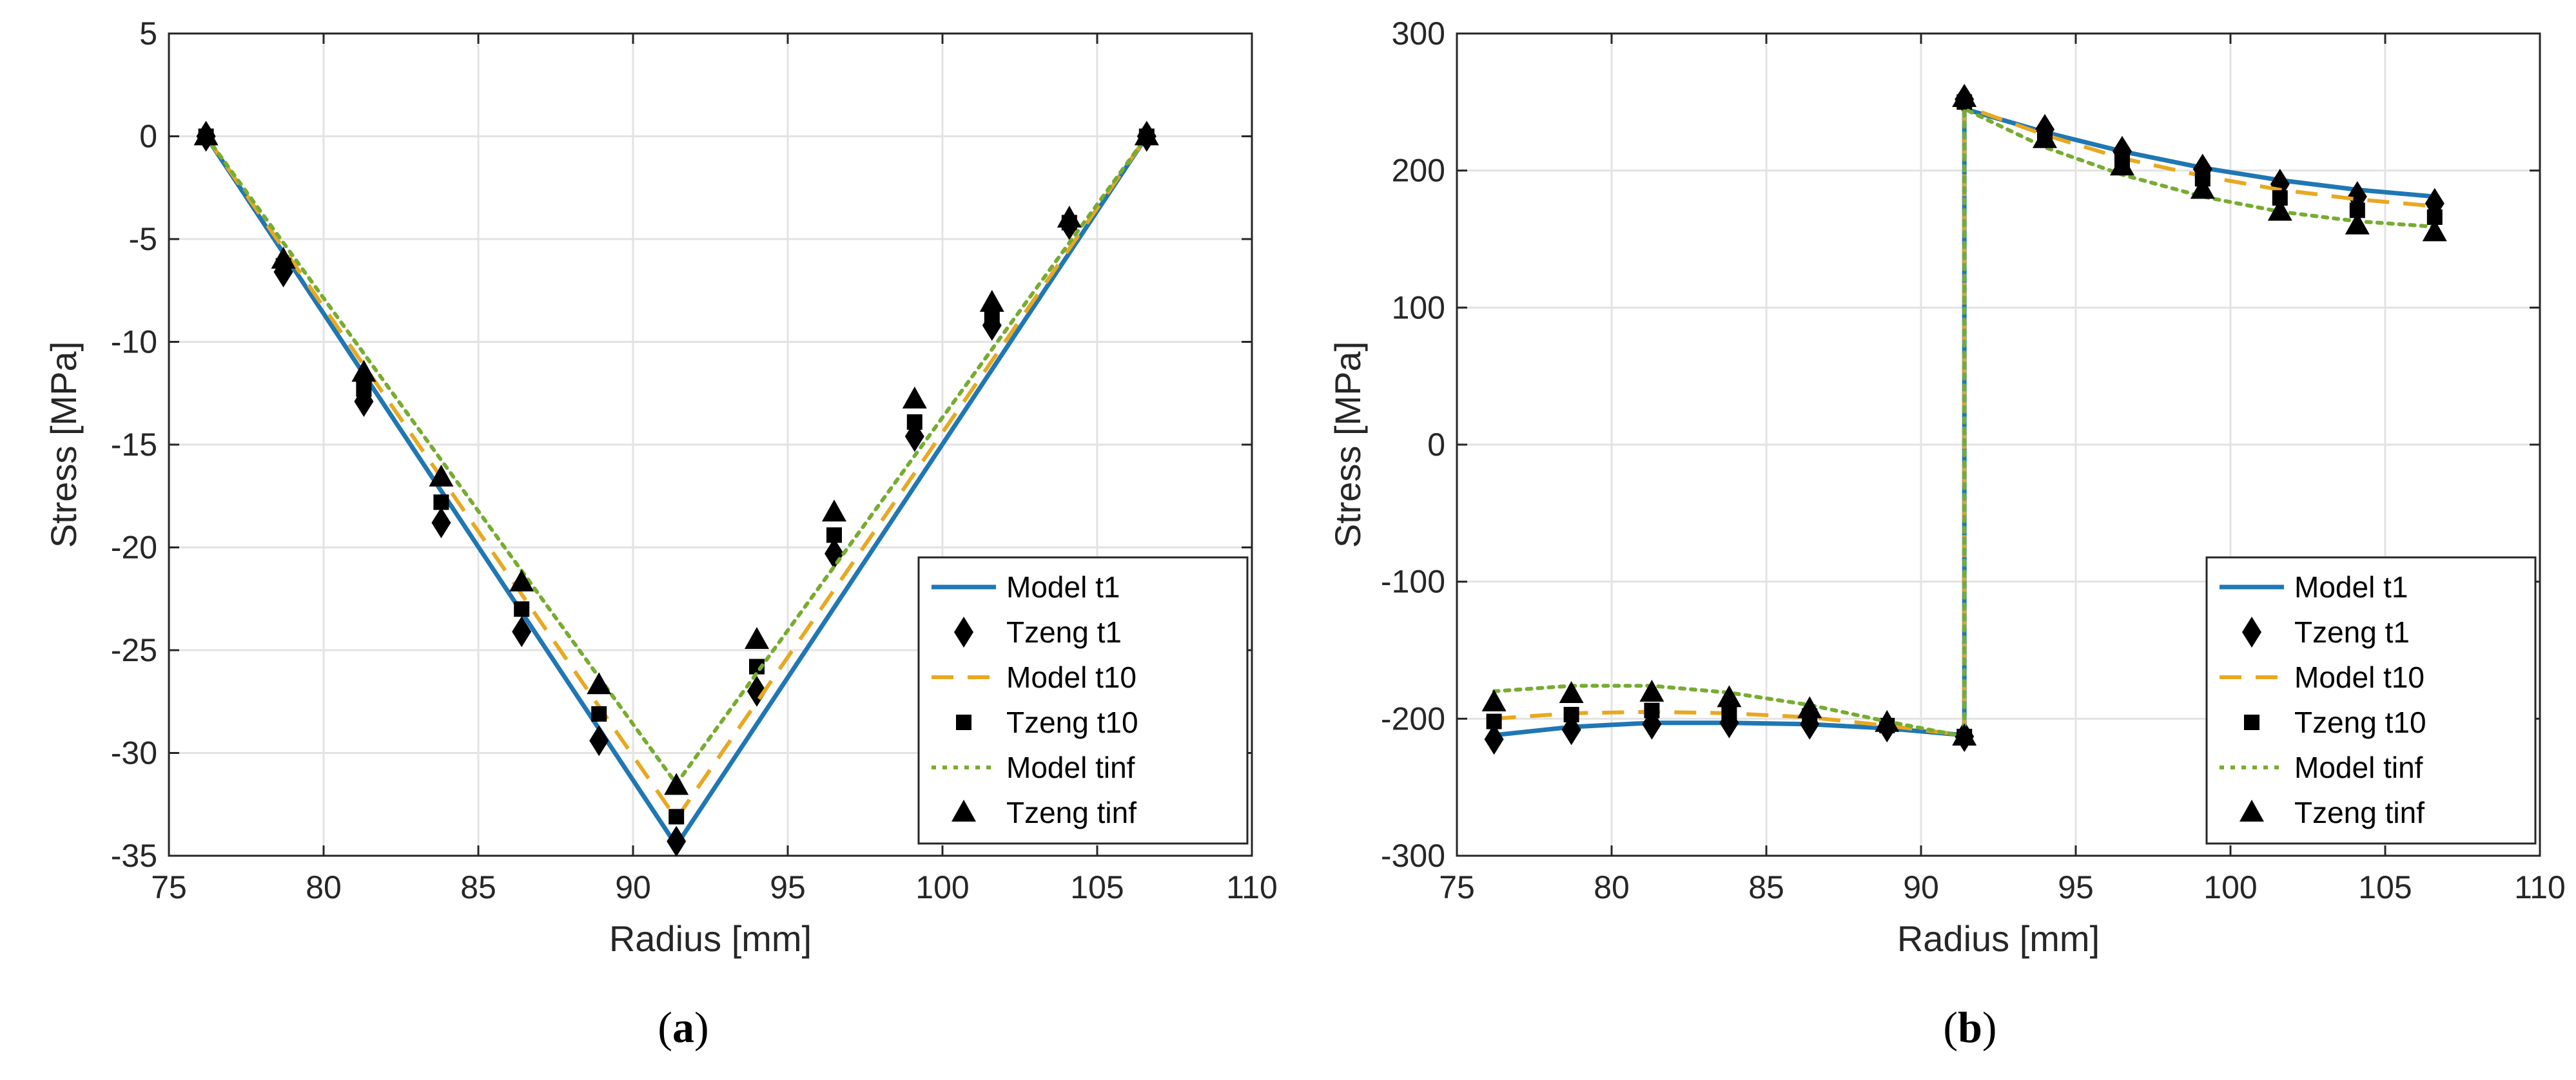 The image size is (2576, 1080). Describe the element at coordinates (711, 938) in the screenshot. I see `x-axis-label: Radius [mm]` at that location.